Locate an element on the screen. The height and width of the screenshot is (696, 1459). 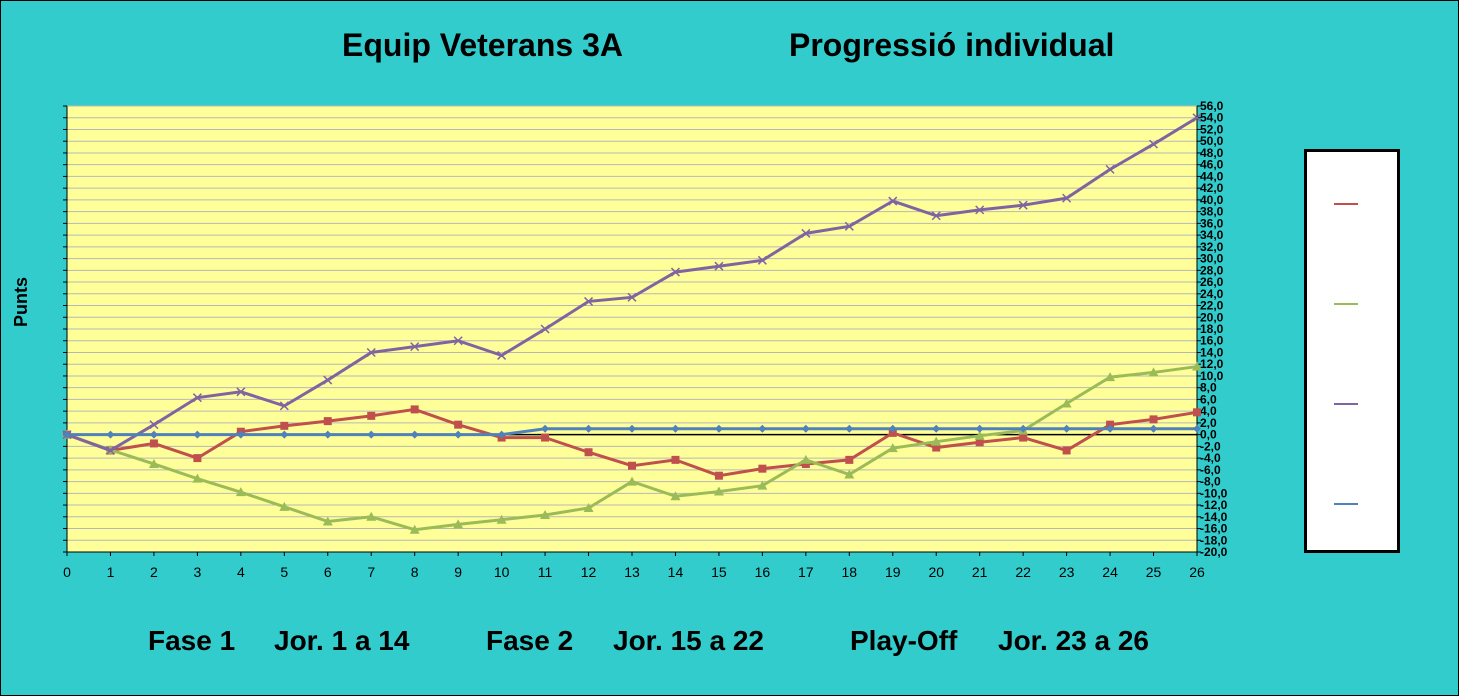
x-tick-label: 7 is located at coordinates (371, 572).